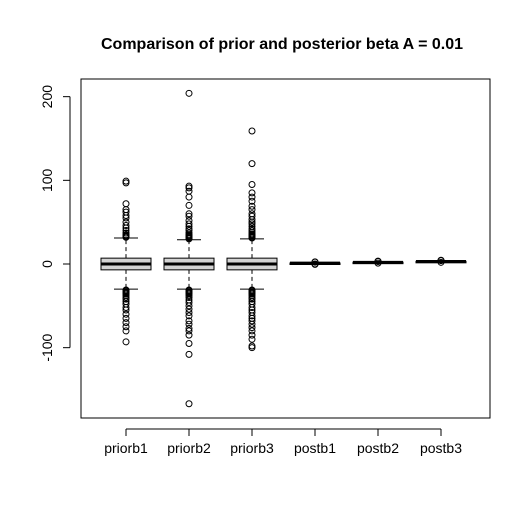 This screenshot has height=516, width=530. What do you see at coordinates (47, 180) in the screenshot?
I see `y-tick-label: 100` at bounding box center [47, 180].